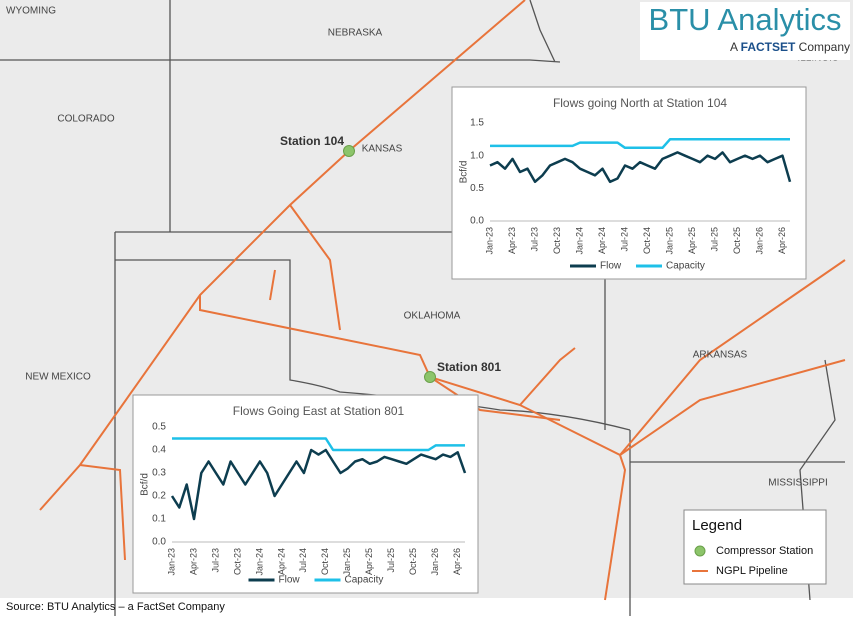  What do you see at coordinates (734, 47) in the screenshot?
I see `logo-prefix: A` at bounding box center [734, 47].